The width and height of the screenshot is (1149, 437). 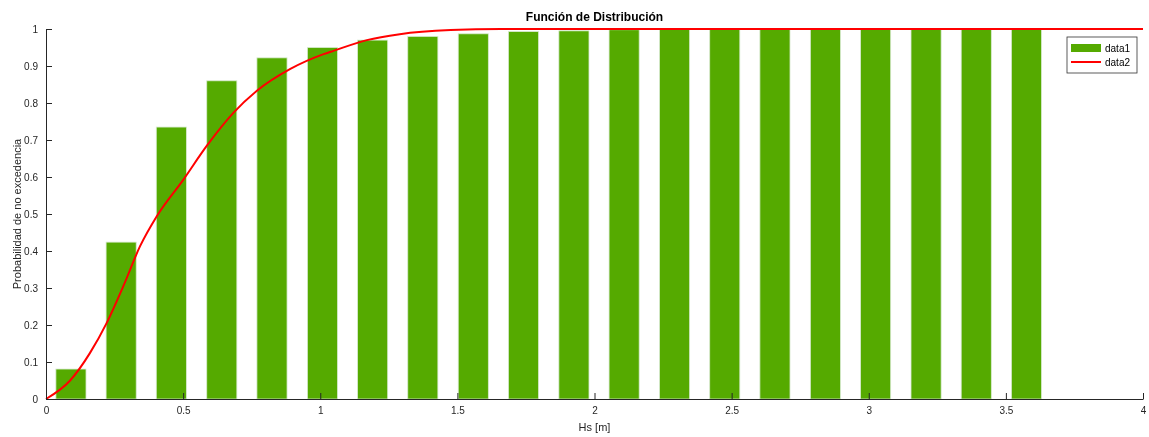 What do you see at coordinates (320, 411) in the screenshot?
I see `x-tick-label: 1` at bounding box center [320, 411].